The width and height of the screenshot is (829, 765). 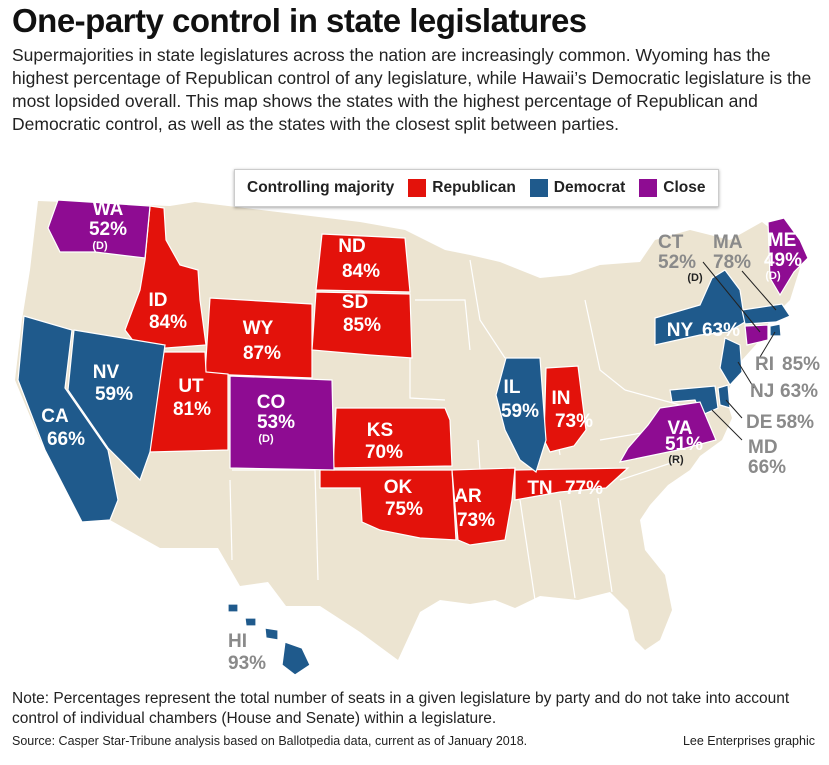 I want to click on legend-label-close: Close, so click(x=684, y=187).